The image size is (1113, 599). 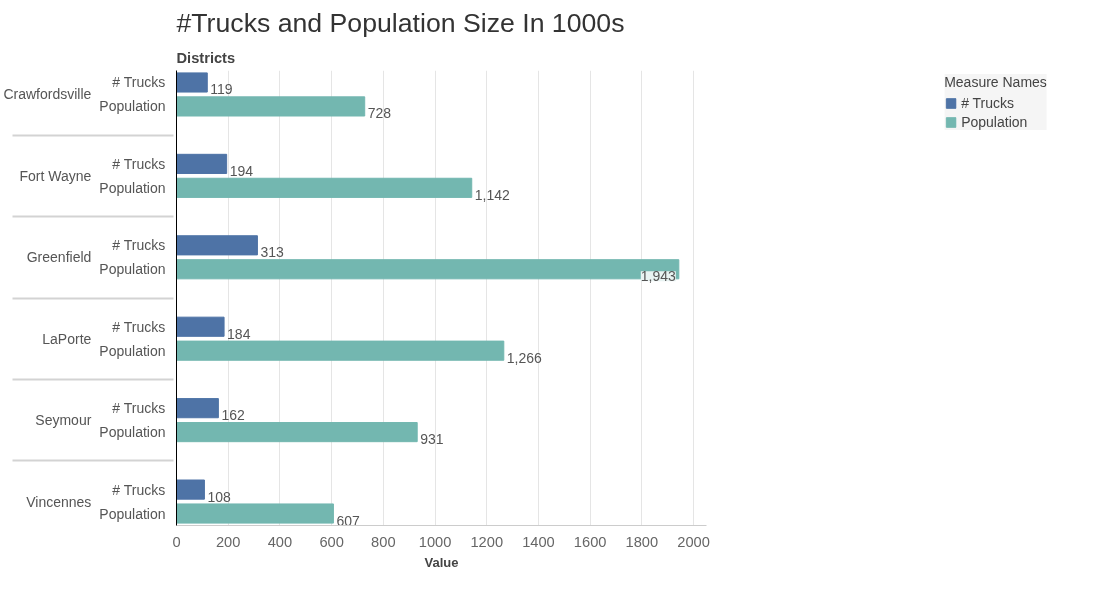 I want to click on legend-label: # Trucks, so click(x=988, y=103).